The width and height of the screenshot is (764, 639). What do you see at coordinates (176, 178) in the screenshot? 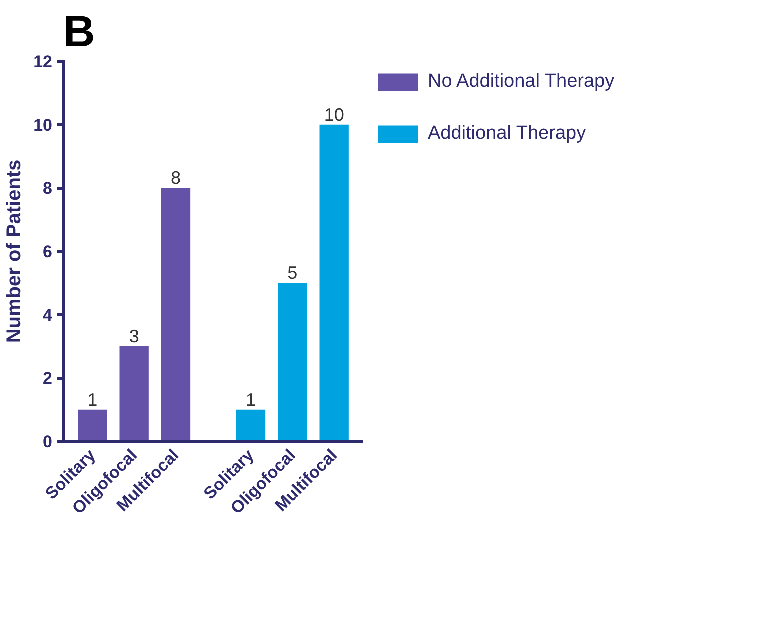
I see `data-label: 8` at bounding box center [176, 178].